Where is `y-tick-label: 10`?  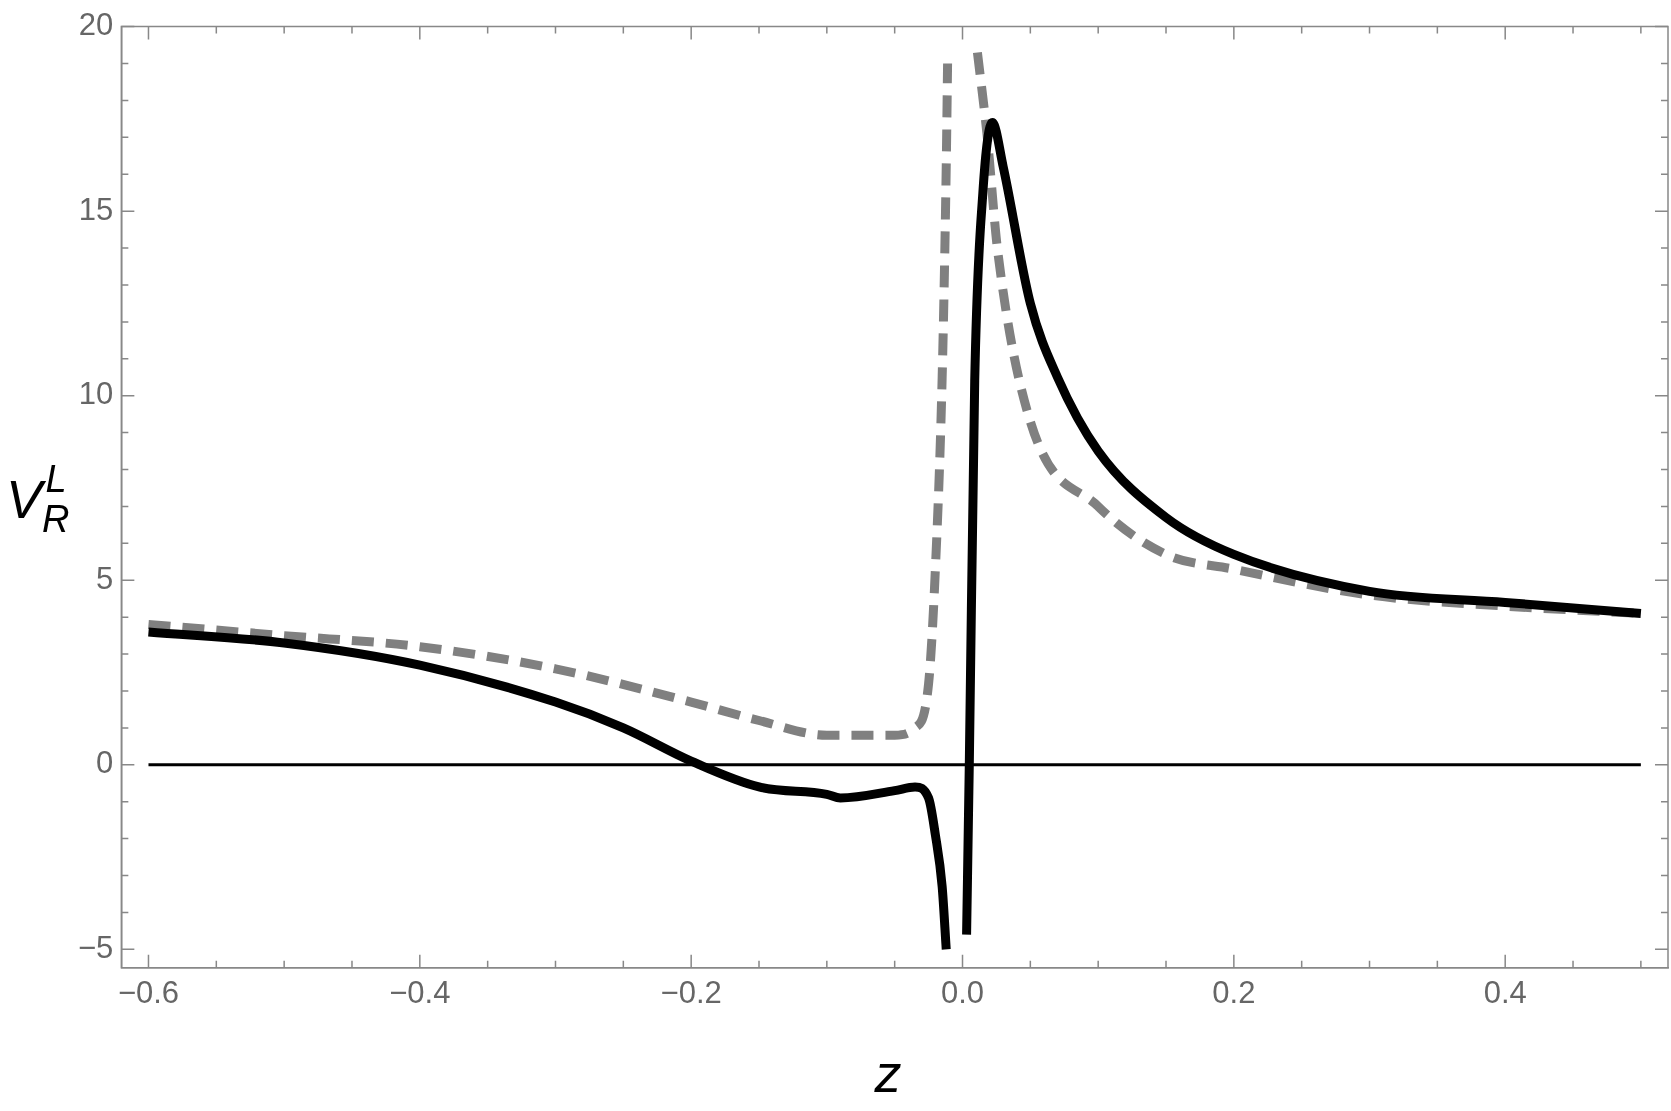 y-tick-label: 10 is located at coordinates (96, 394).